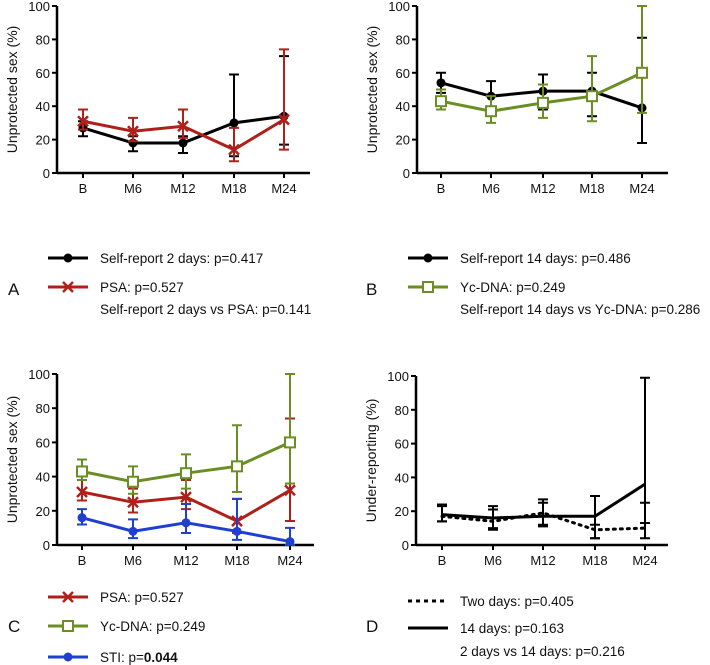  What do you see at coordinates (14, 626) in the screenshot?
I see `panel-letter: C` at bounding box center [14, 626].